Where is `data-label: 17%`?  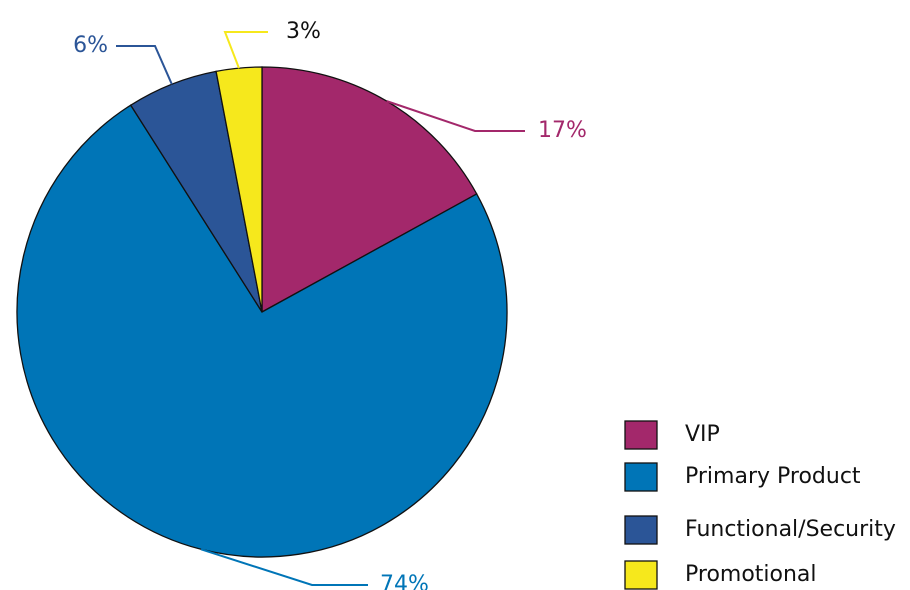
data-label: 17% is located at coordinates (562, 130).